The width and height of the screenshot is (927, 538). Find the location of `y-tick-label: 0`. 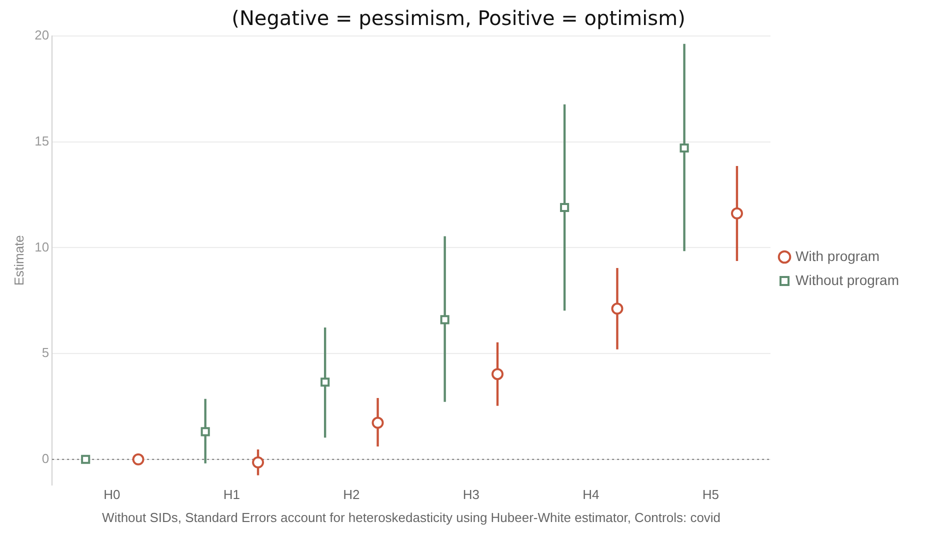

y-tick-label: 0 is located at coordinates (46, 458).